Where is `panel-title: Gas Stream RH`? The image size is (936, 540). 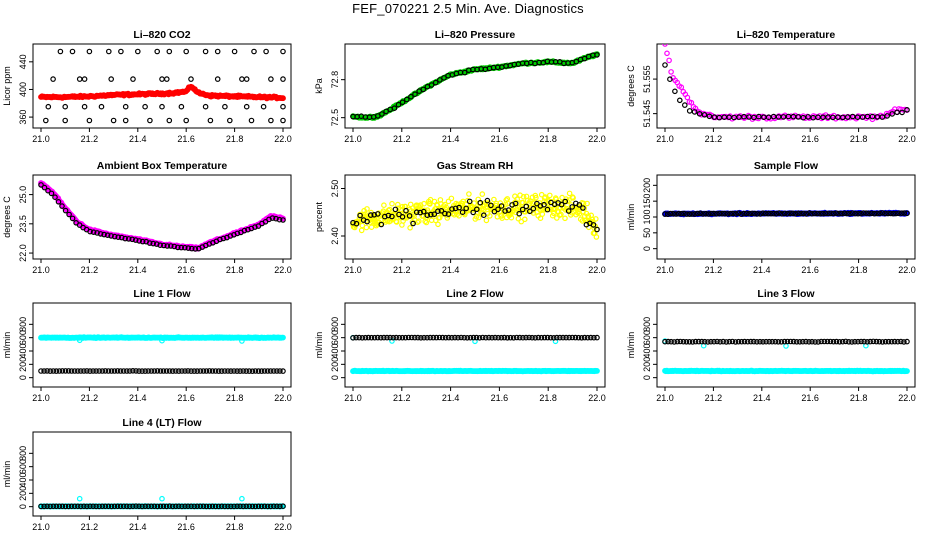 panel-title: Gas Stream RH is located at coordinates (475, 166).